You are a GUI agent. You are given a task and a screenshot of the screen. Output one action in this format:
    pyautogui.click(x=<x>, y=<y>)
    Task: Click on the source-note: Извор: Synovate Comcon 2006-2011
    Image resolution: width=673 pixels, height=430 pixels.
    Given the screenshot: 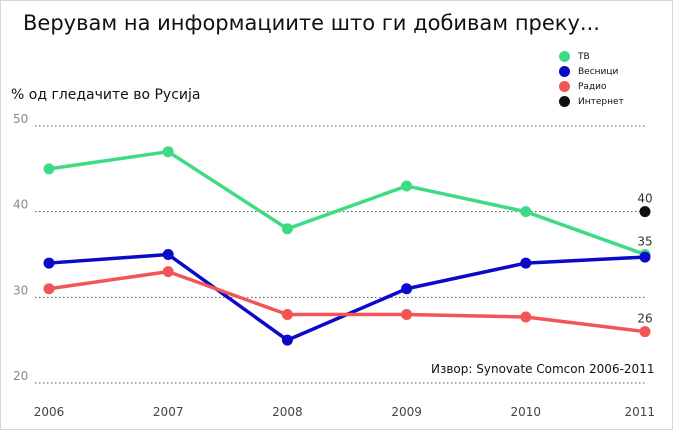 What is the action you would take?
    pyautogui.click(x=543, y=369)
    